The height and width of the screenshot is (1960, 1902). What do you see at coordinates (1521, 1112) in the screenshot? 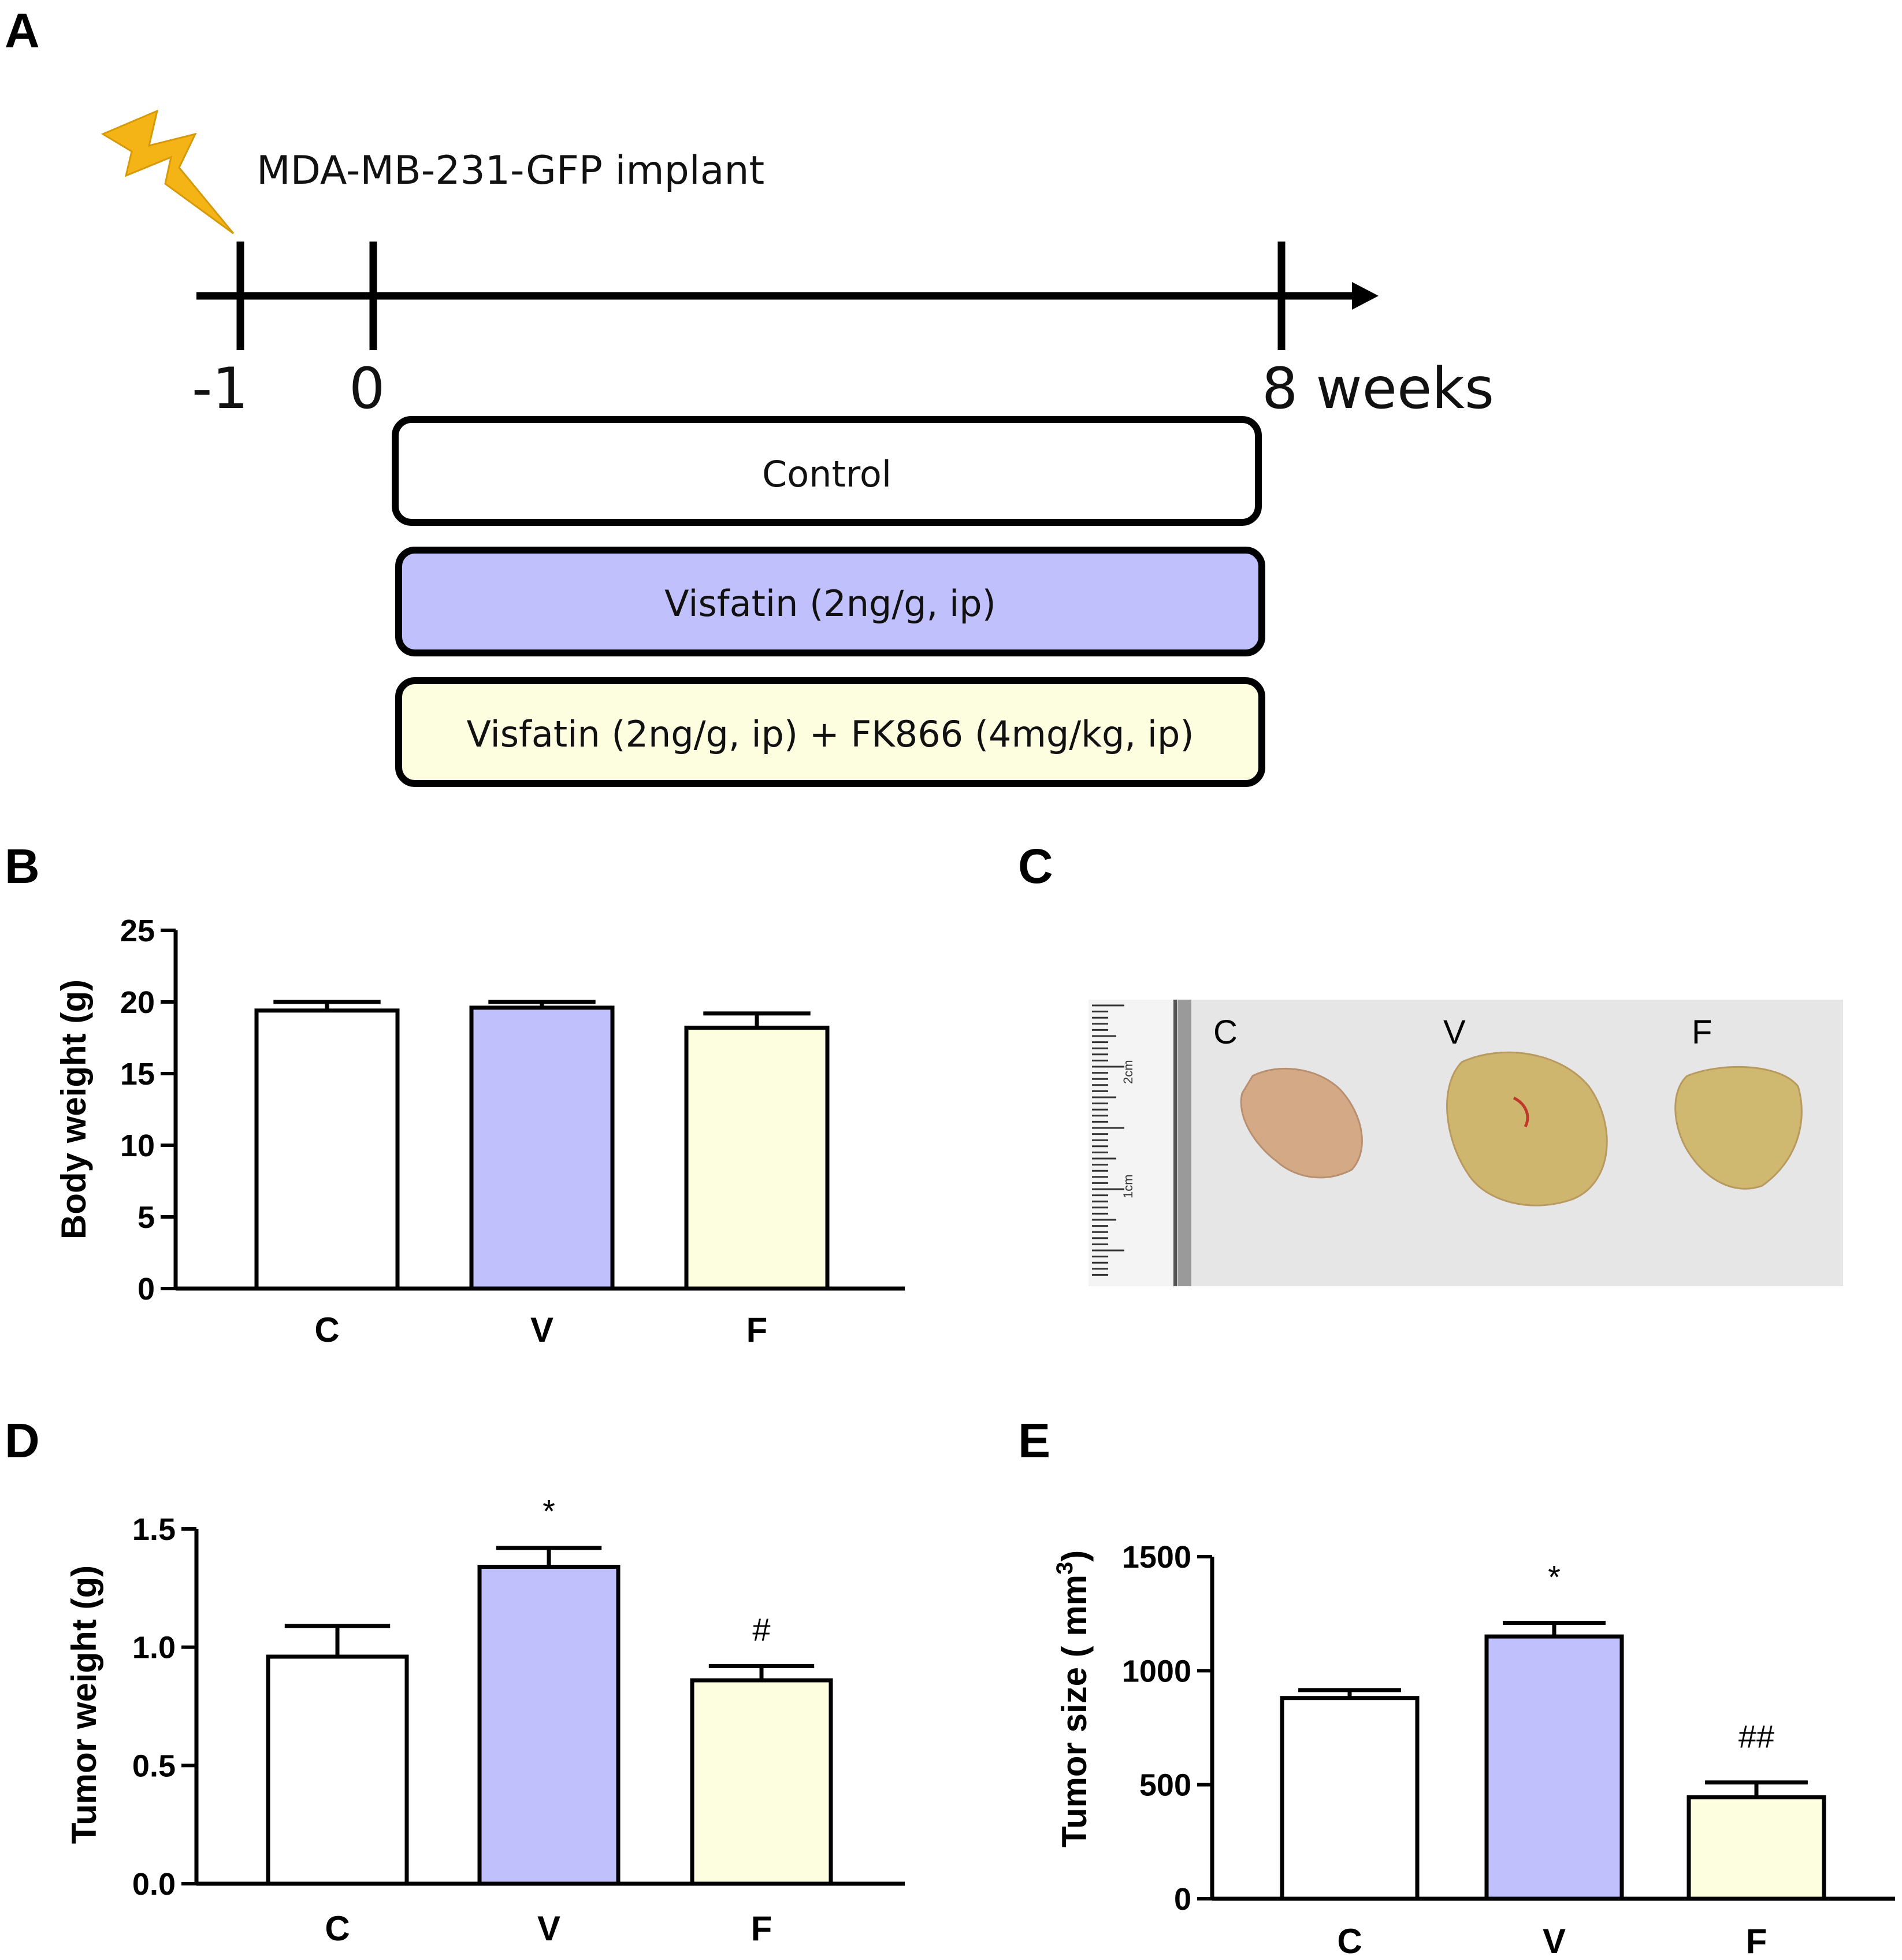
I see `tumor-v-mark` at bounding box center [1521, 1112].